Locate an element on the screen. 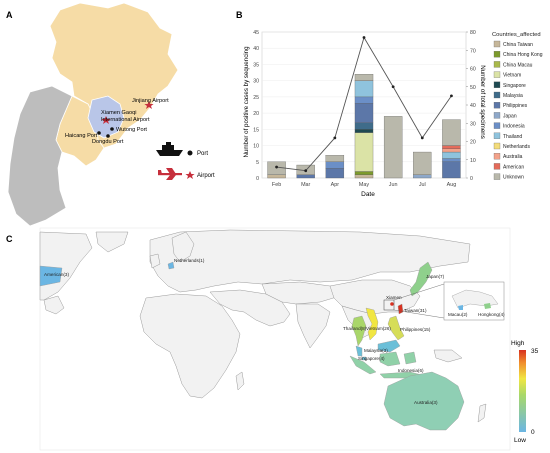 The image size is (550, 453). legend-entry: China Macau is located at coordinates (518, 65).